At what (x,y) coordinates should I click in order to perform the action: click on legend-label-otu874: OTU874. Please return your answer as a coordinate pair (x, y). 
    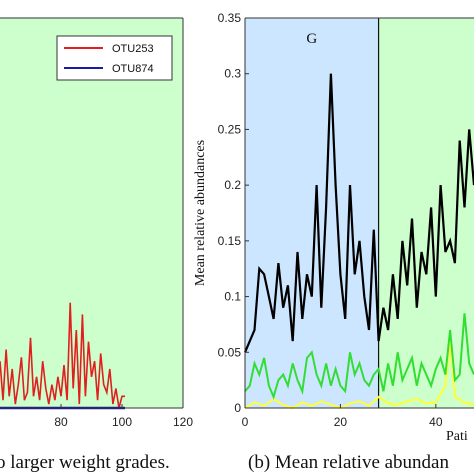
    Looking at the image, I should click on (133, 69).